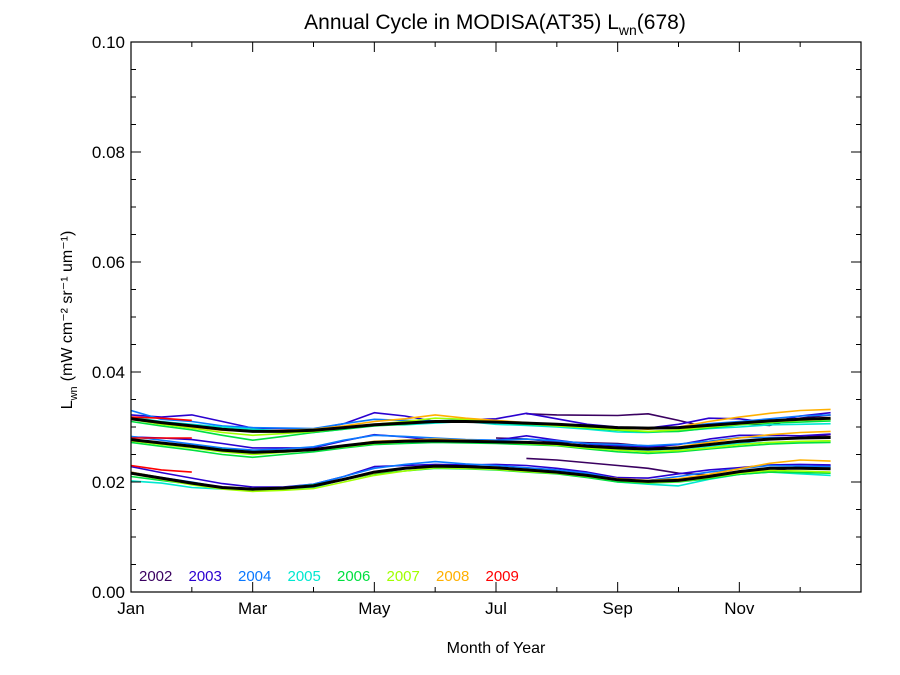 The image size is (900, 675). I want to click on x-tick-label: Mar, so click(253, 608).